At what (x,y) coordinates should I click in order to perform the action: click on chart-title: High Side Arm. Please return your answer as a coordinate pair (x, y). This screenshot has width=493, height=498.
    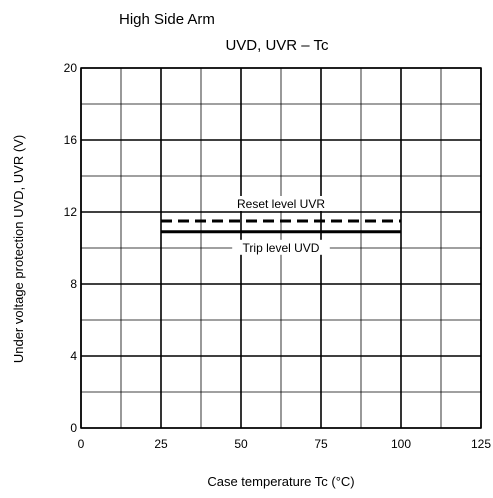
    Looking at the image, I should click on (167, 19).